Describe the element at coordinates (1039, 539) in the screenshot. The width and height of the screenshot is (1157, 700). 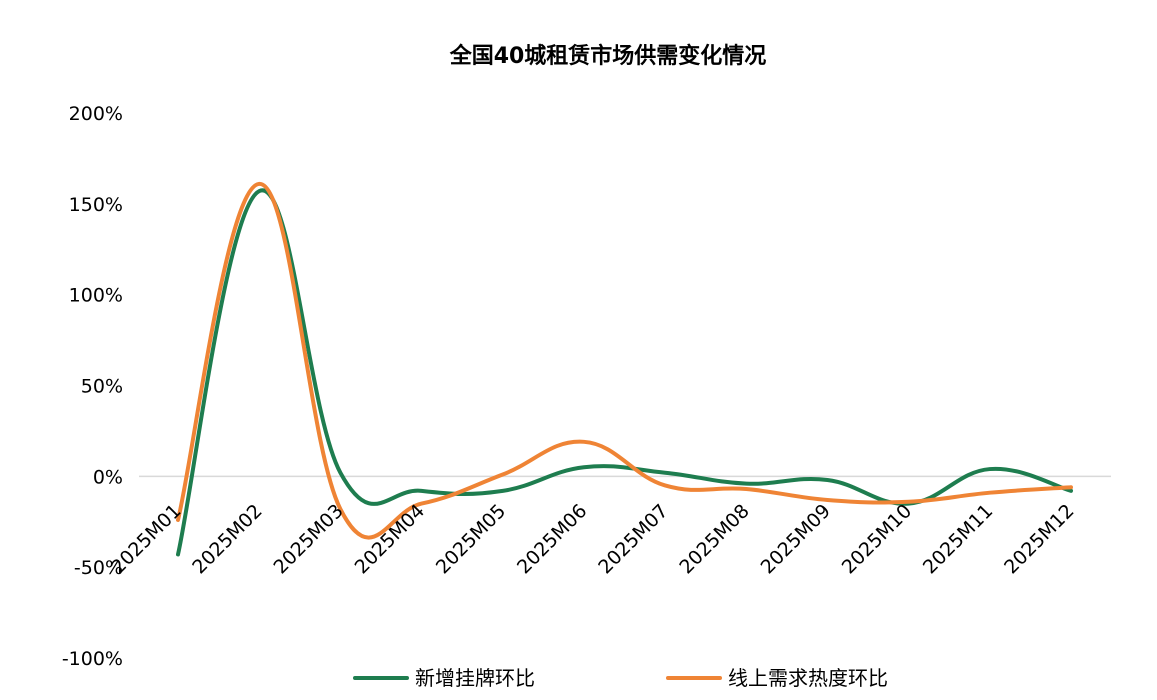
I see `x-tick-label: 2025M12` at that location.